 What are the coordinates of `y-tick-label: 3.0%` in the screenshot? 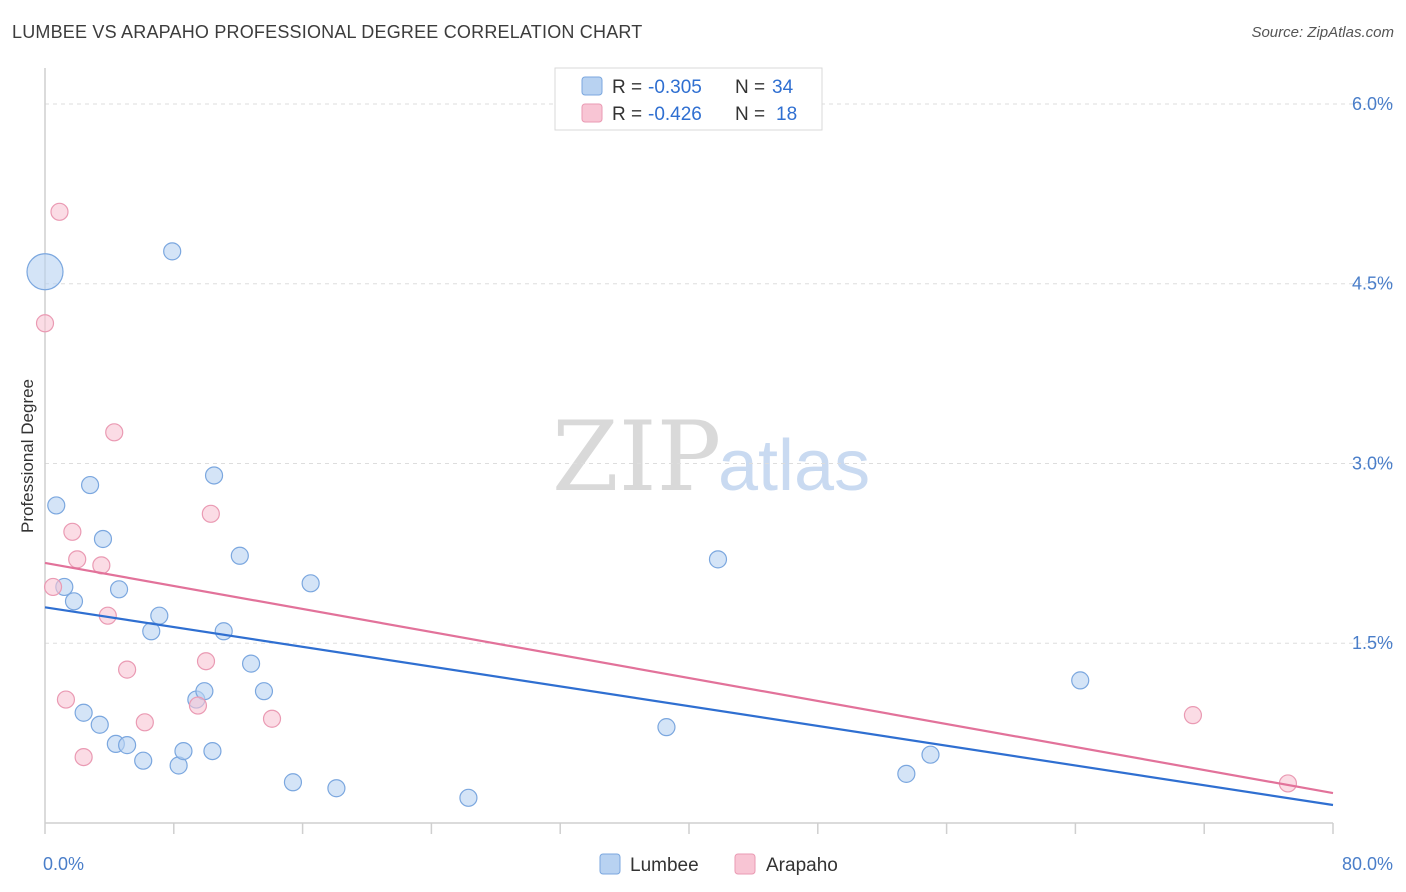 It's located at (1372, 463).